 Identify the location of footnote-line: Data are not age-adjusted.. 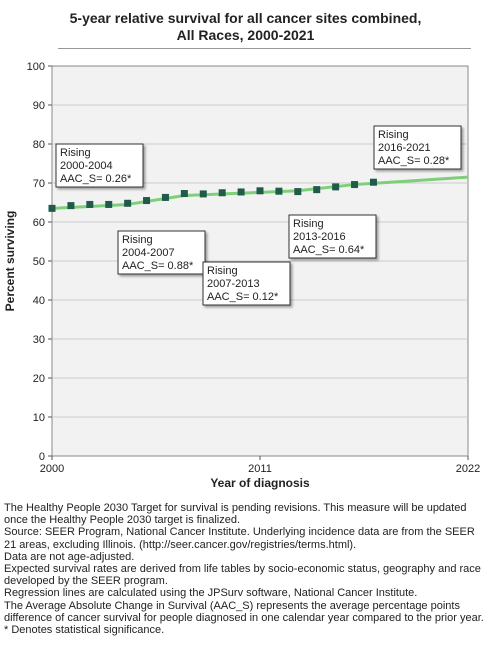
(69, 556).